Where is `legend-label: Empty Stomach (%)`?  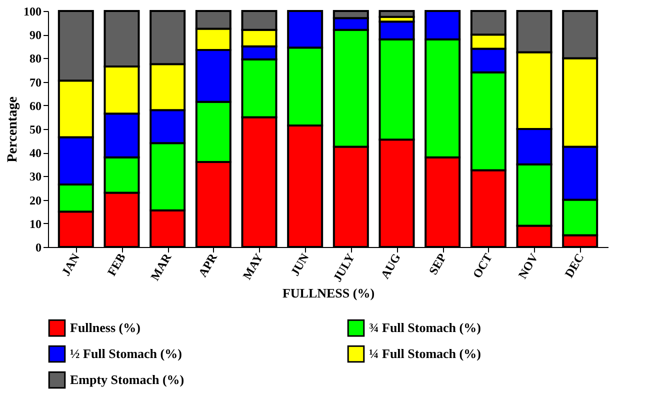
legend-label: Empty Stomach (%) is located at coordinates (127, 379).